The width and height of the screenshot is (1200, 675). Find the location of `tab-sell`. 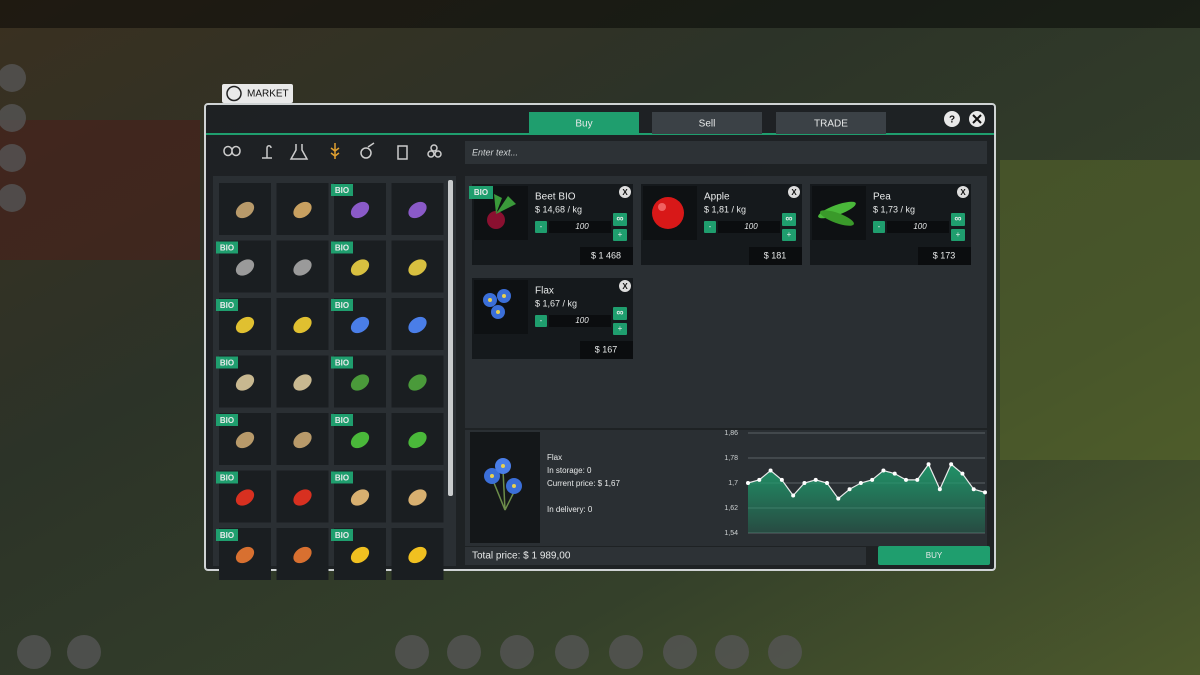

tab-sell is located at coordinates (707, 123).